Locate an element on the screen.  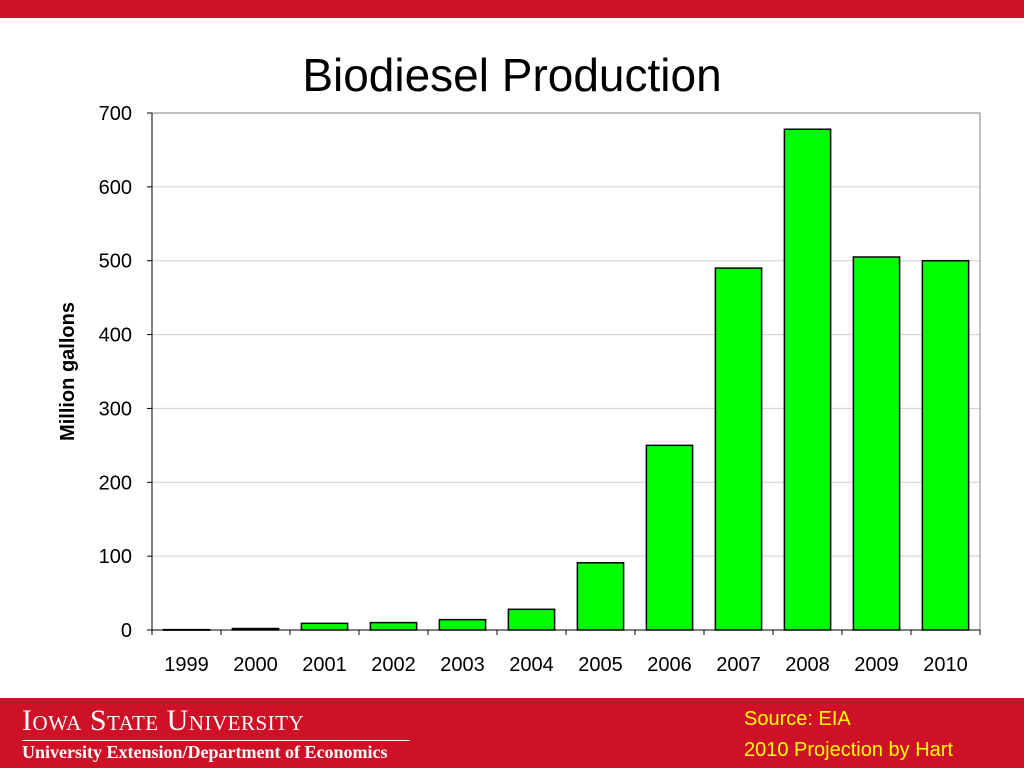
x-tick-label: 2004 is located at coordinates (531, 665).